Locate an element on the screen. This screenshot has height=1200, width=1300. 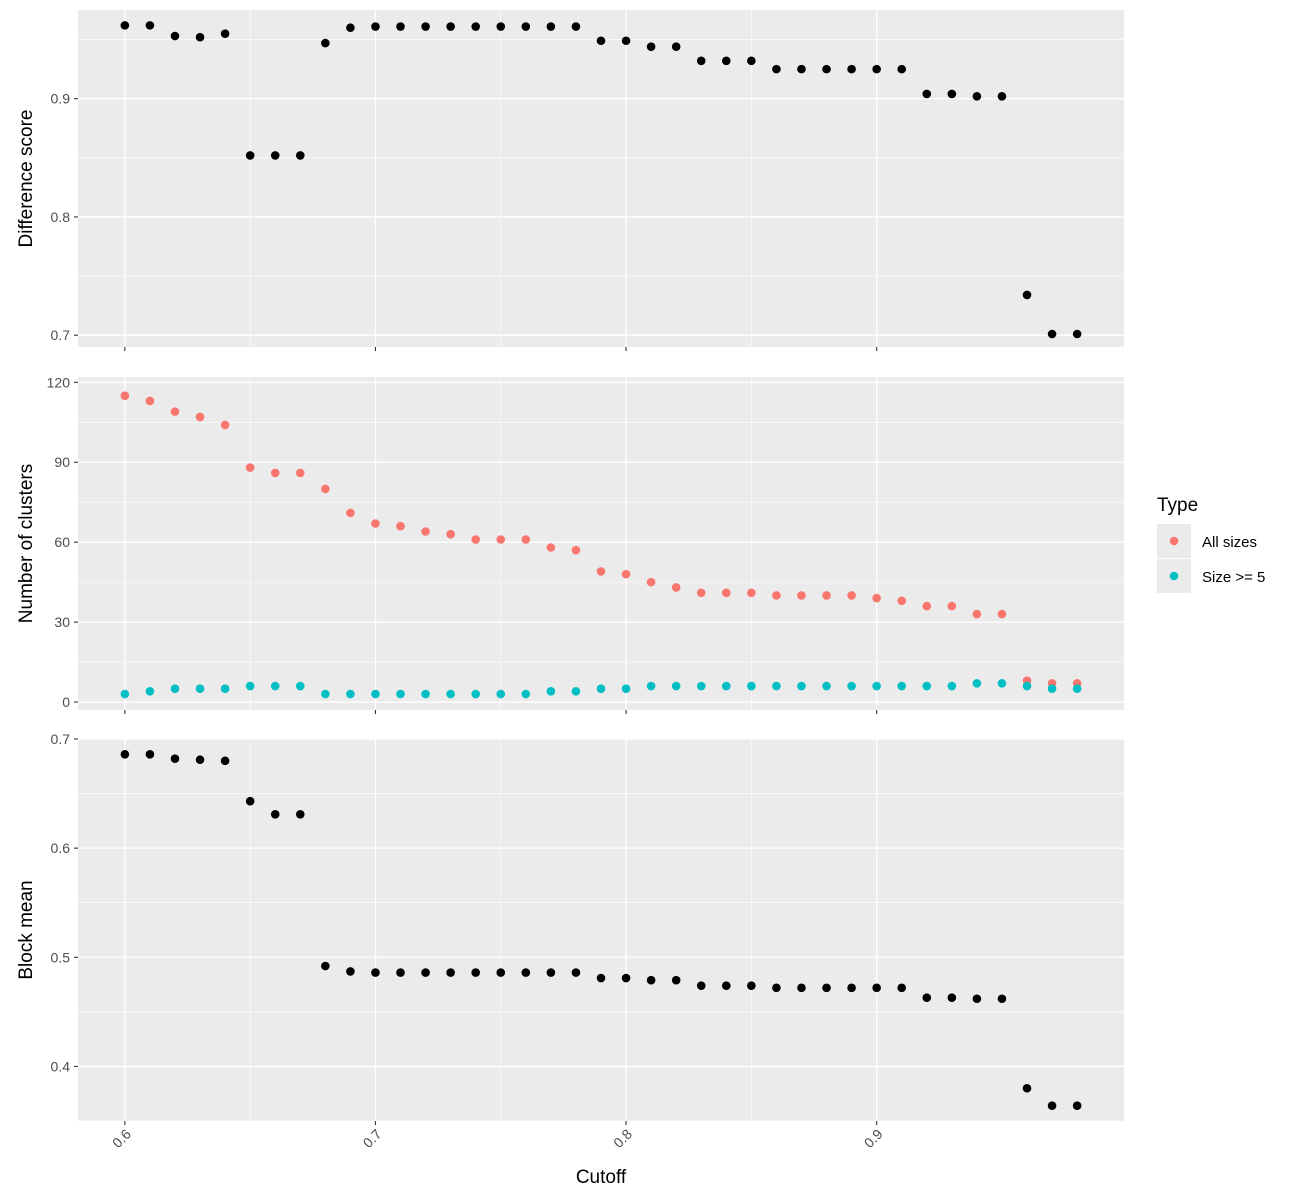
y-tick-label: 0.7 is located at coordinates (61, 739).